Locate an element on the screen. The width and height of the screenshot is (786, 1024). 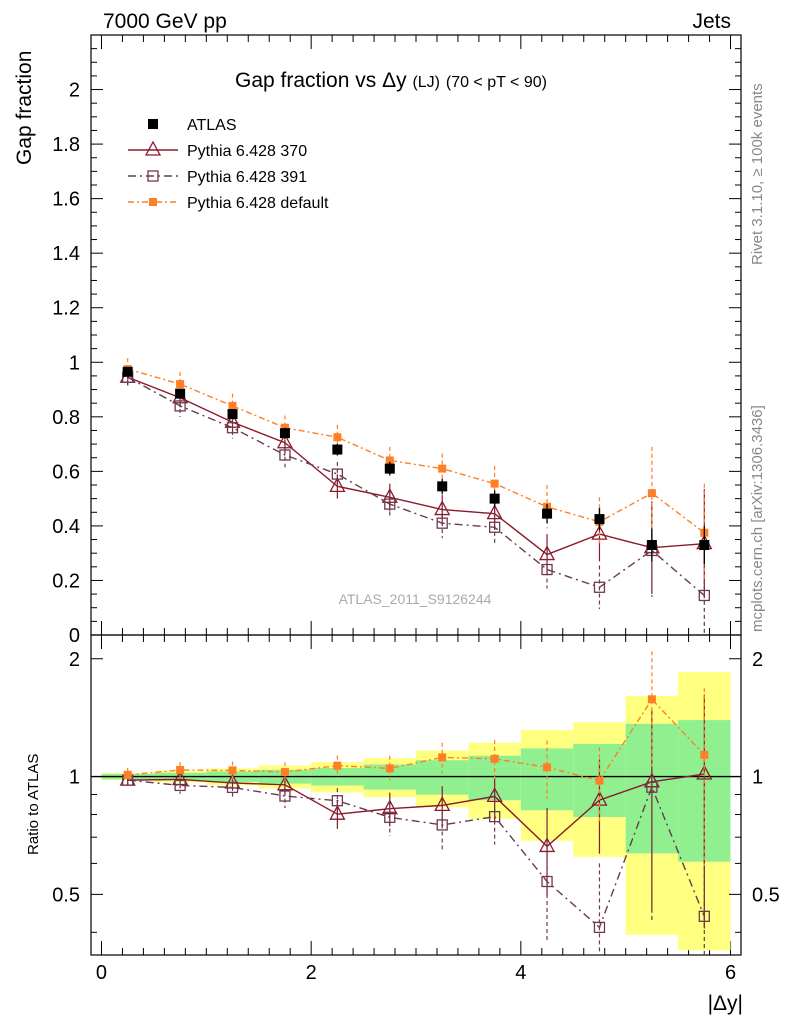
ratio-y-tick-label-right: 0.5 is located at coordinates (766, 895).